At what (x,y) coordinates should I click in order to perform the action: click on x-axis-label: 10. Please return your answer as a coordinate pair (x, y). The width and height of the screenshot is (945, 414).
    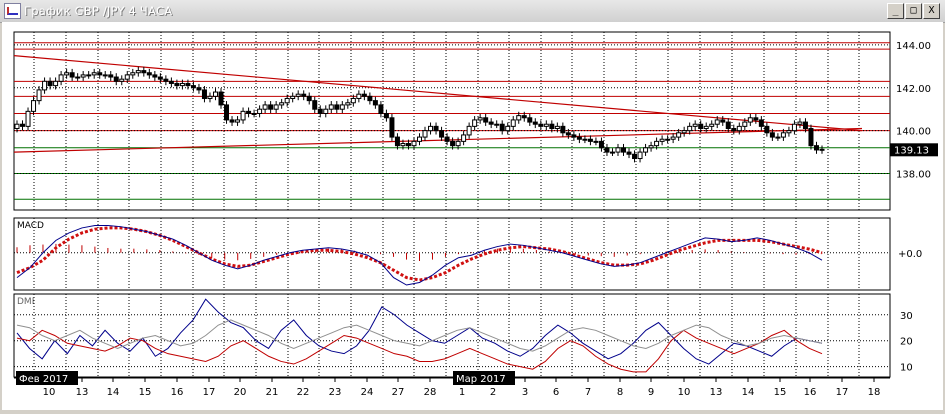
    Looking at the image, I should click on (684, 392).